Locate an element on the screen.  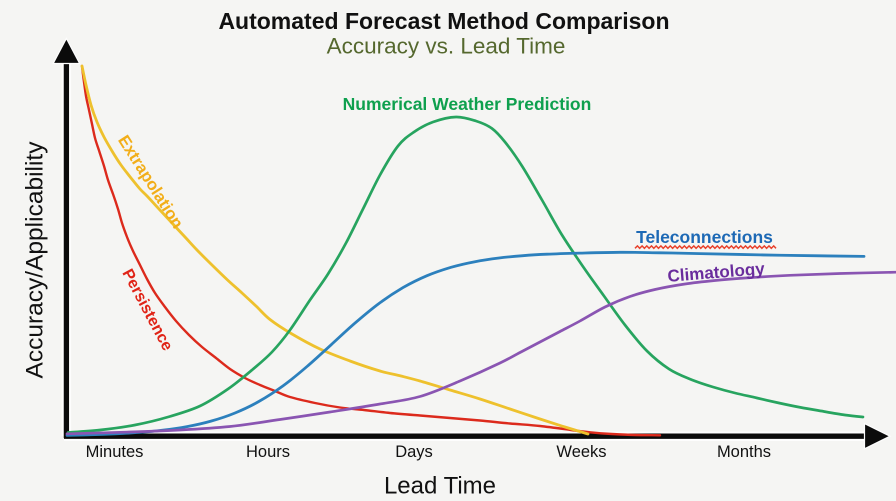
svg-text: Lead Time is located at coordinates (440, 485).